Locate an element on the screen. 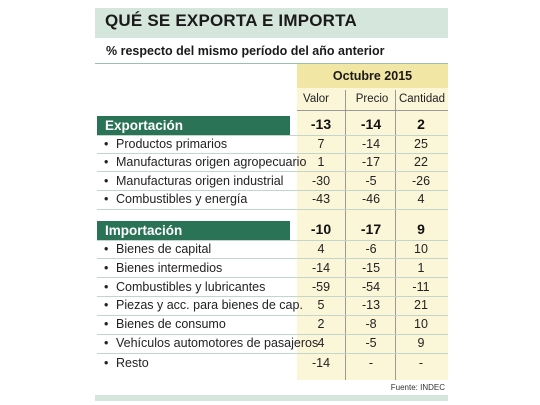  bottom-band is located at coordinates (271, 398).